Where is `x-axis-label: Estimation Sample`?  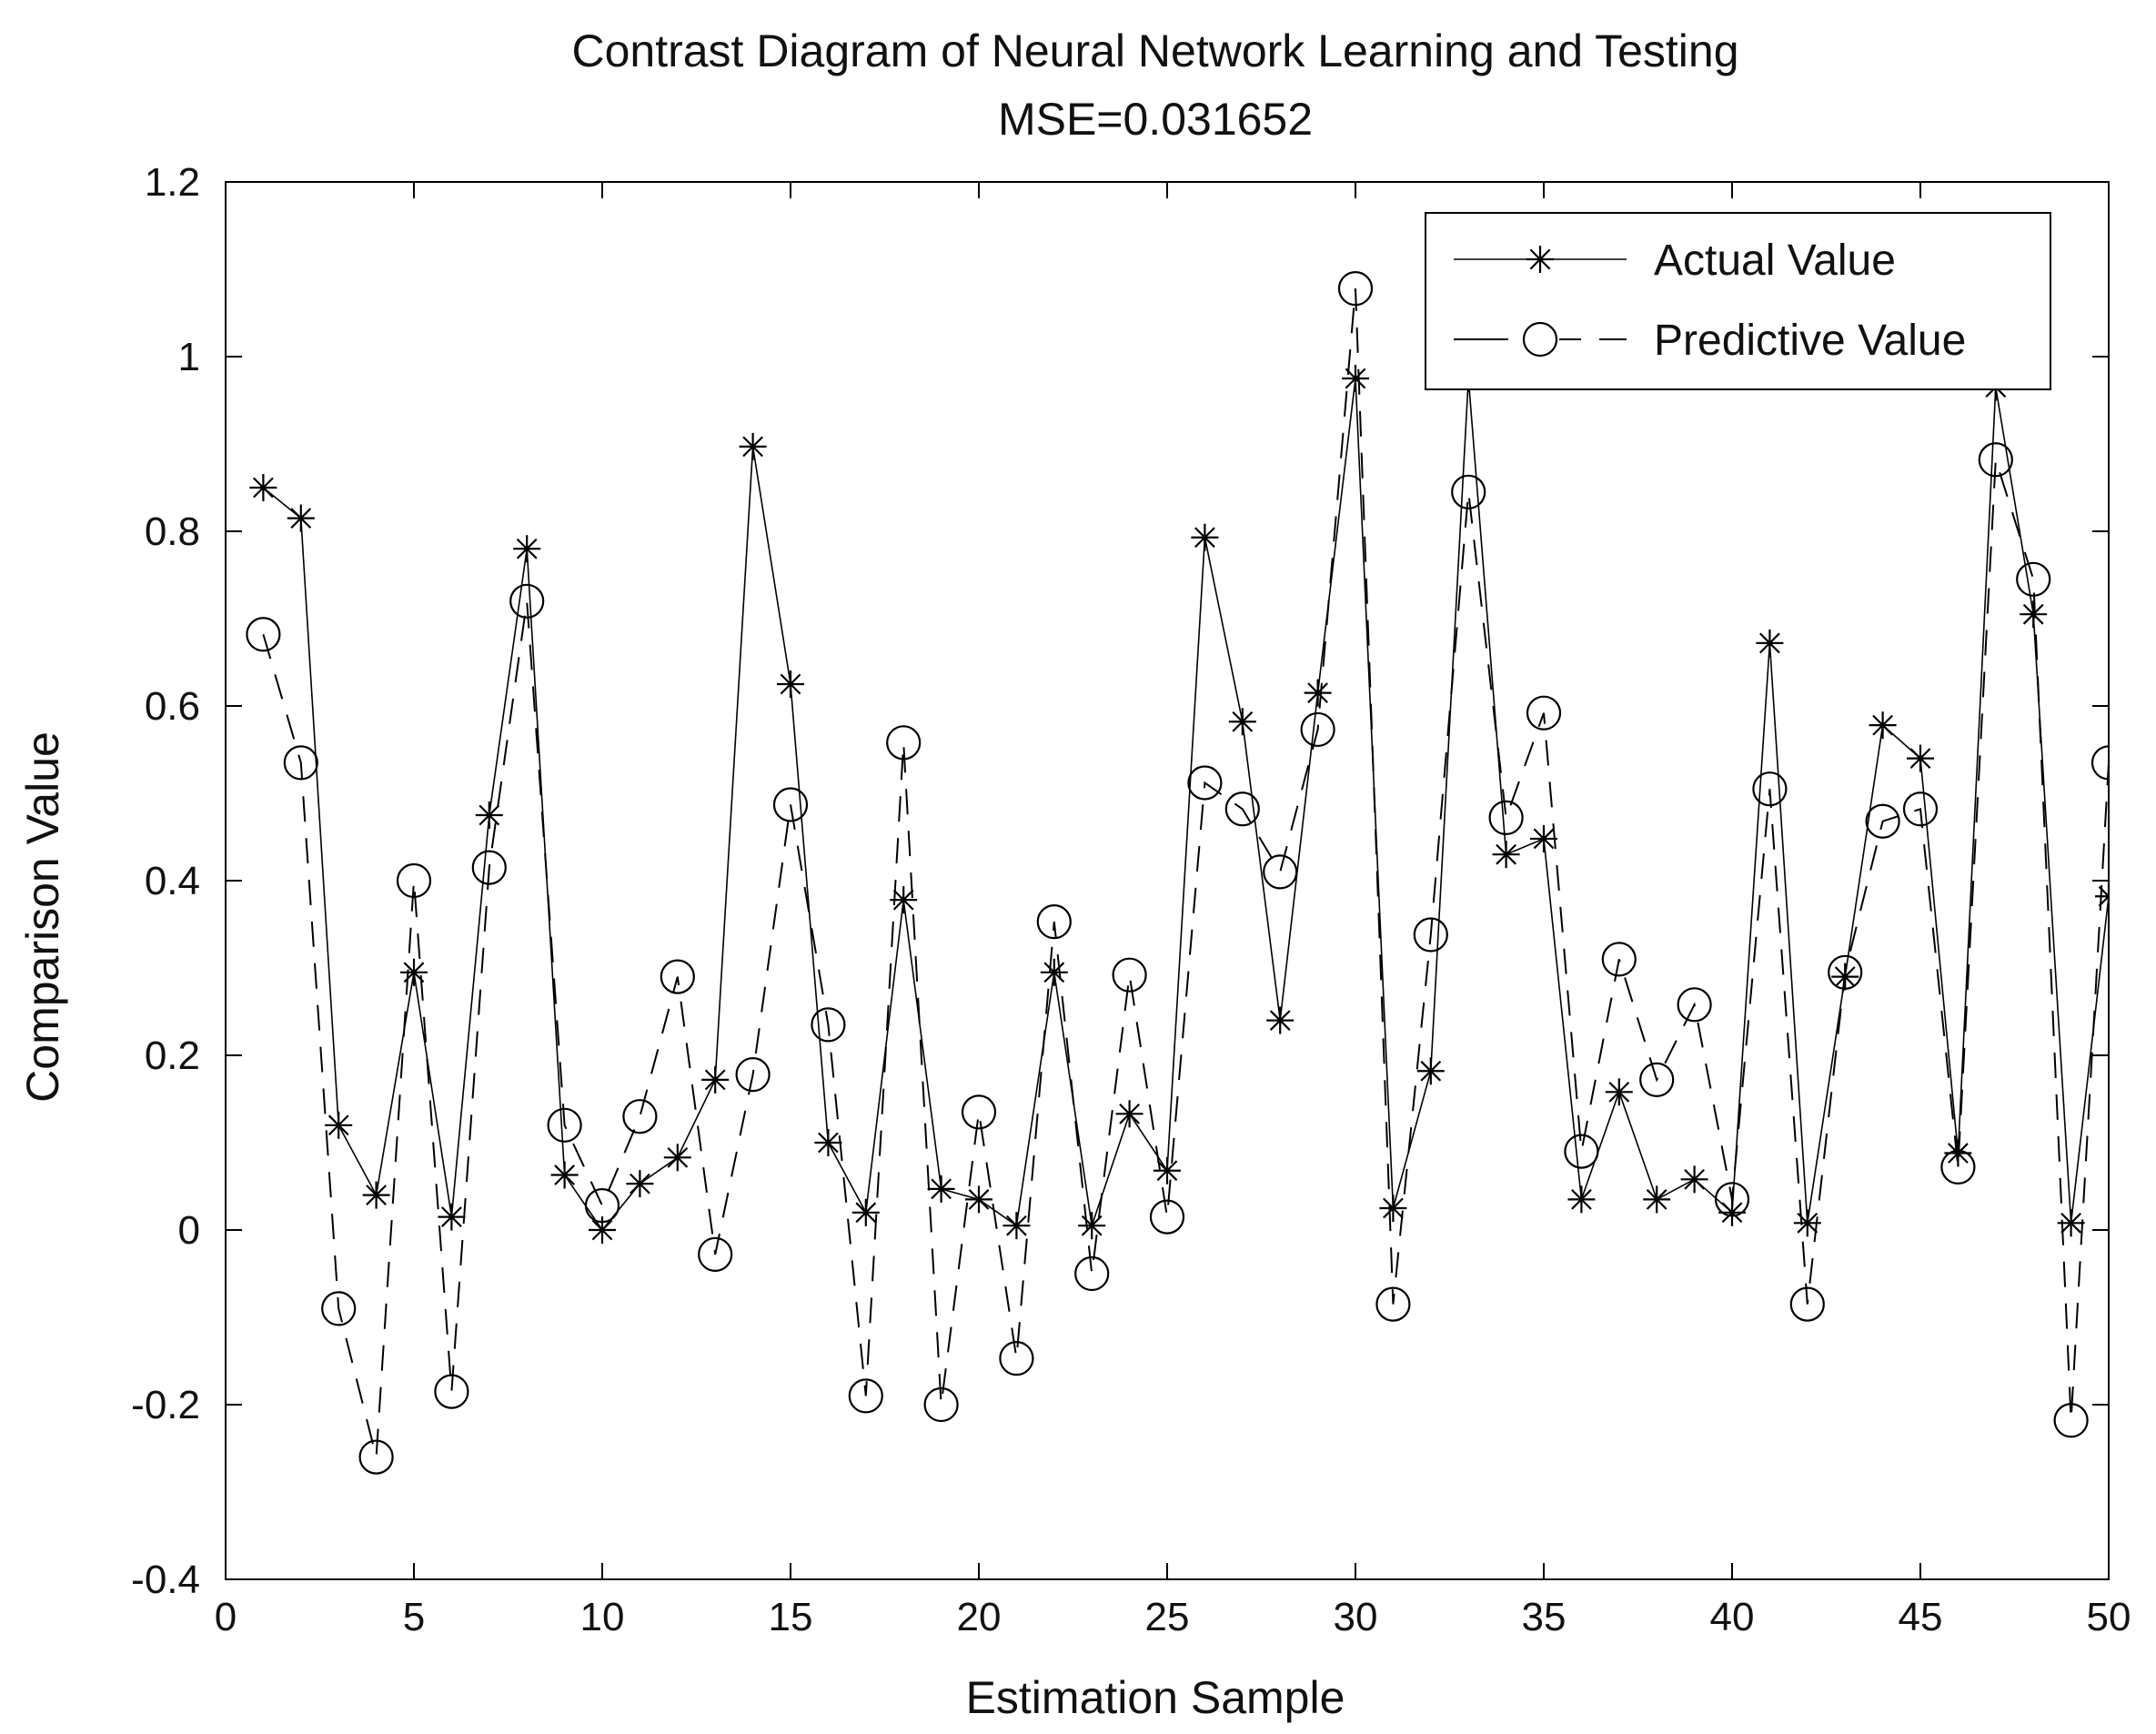 x-axis-label: Estimation Sample is located at coordinates (1155, 1697).